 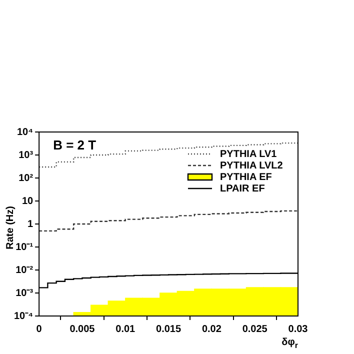 I want to click on y-tick-label: 10⁻², so click(x=25, y=270).